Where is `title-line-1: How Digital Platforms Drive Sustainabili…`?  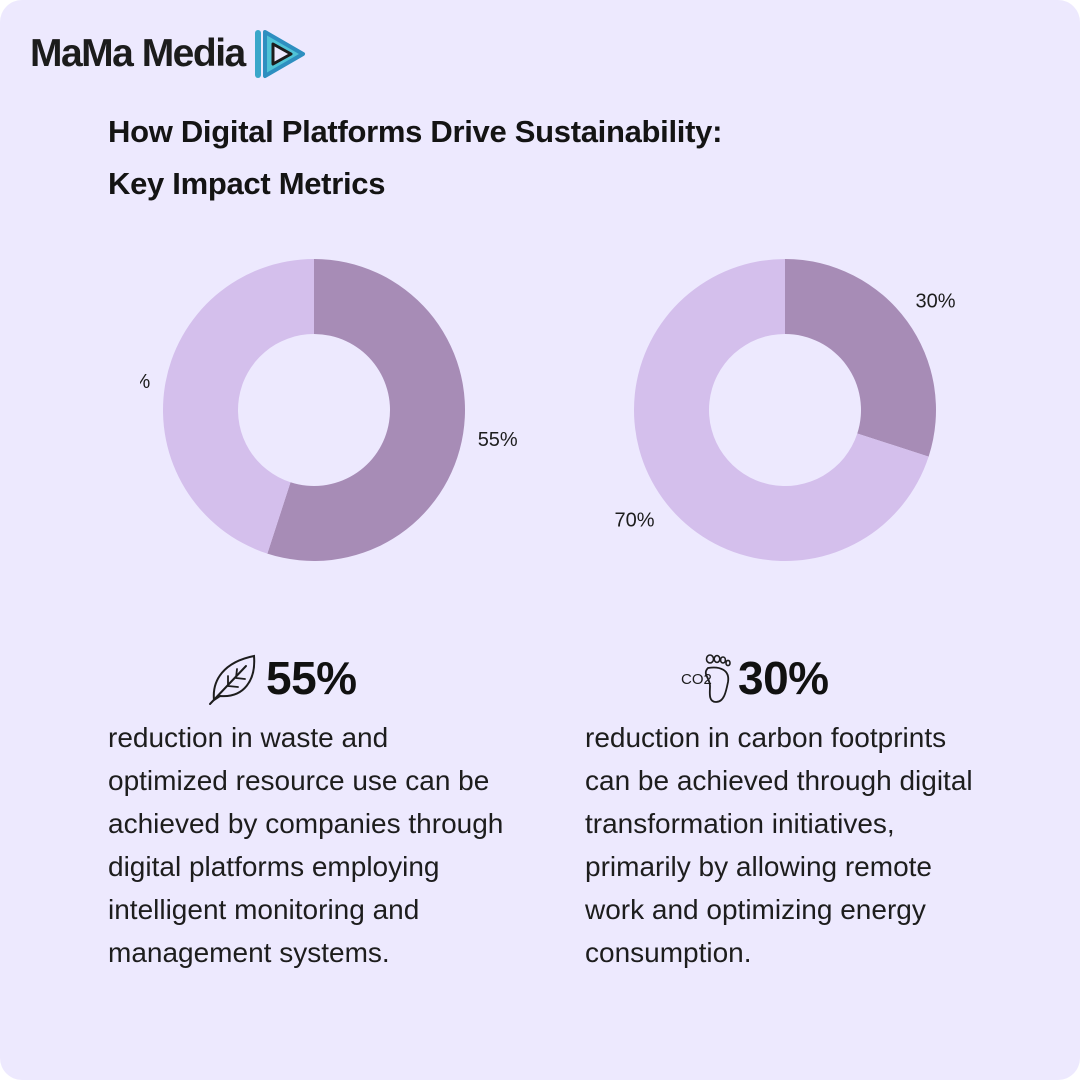
title-line-1: How Digital Platforms Drive Sustainabili… is located at coordinates (415, 131).